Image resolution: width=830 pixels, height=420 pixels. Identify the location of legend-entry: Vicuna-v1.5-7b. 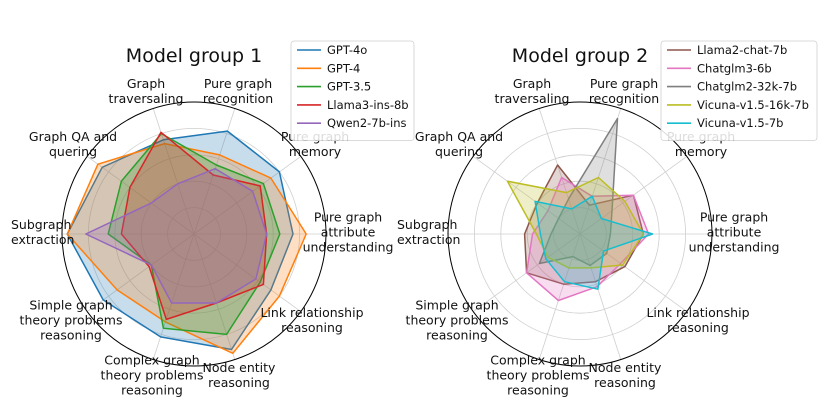
(740, 123).